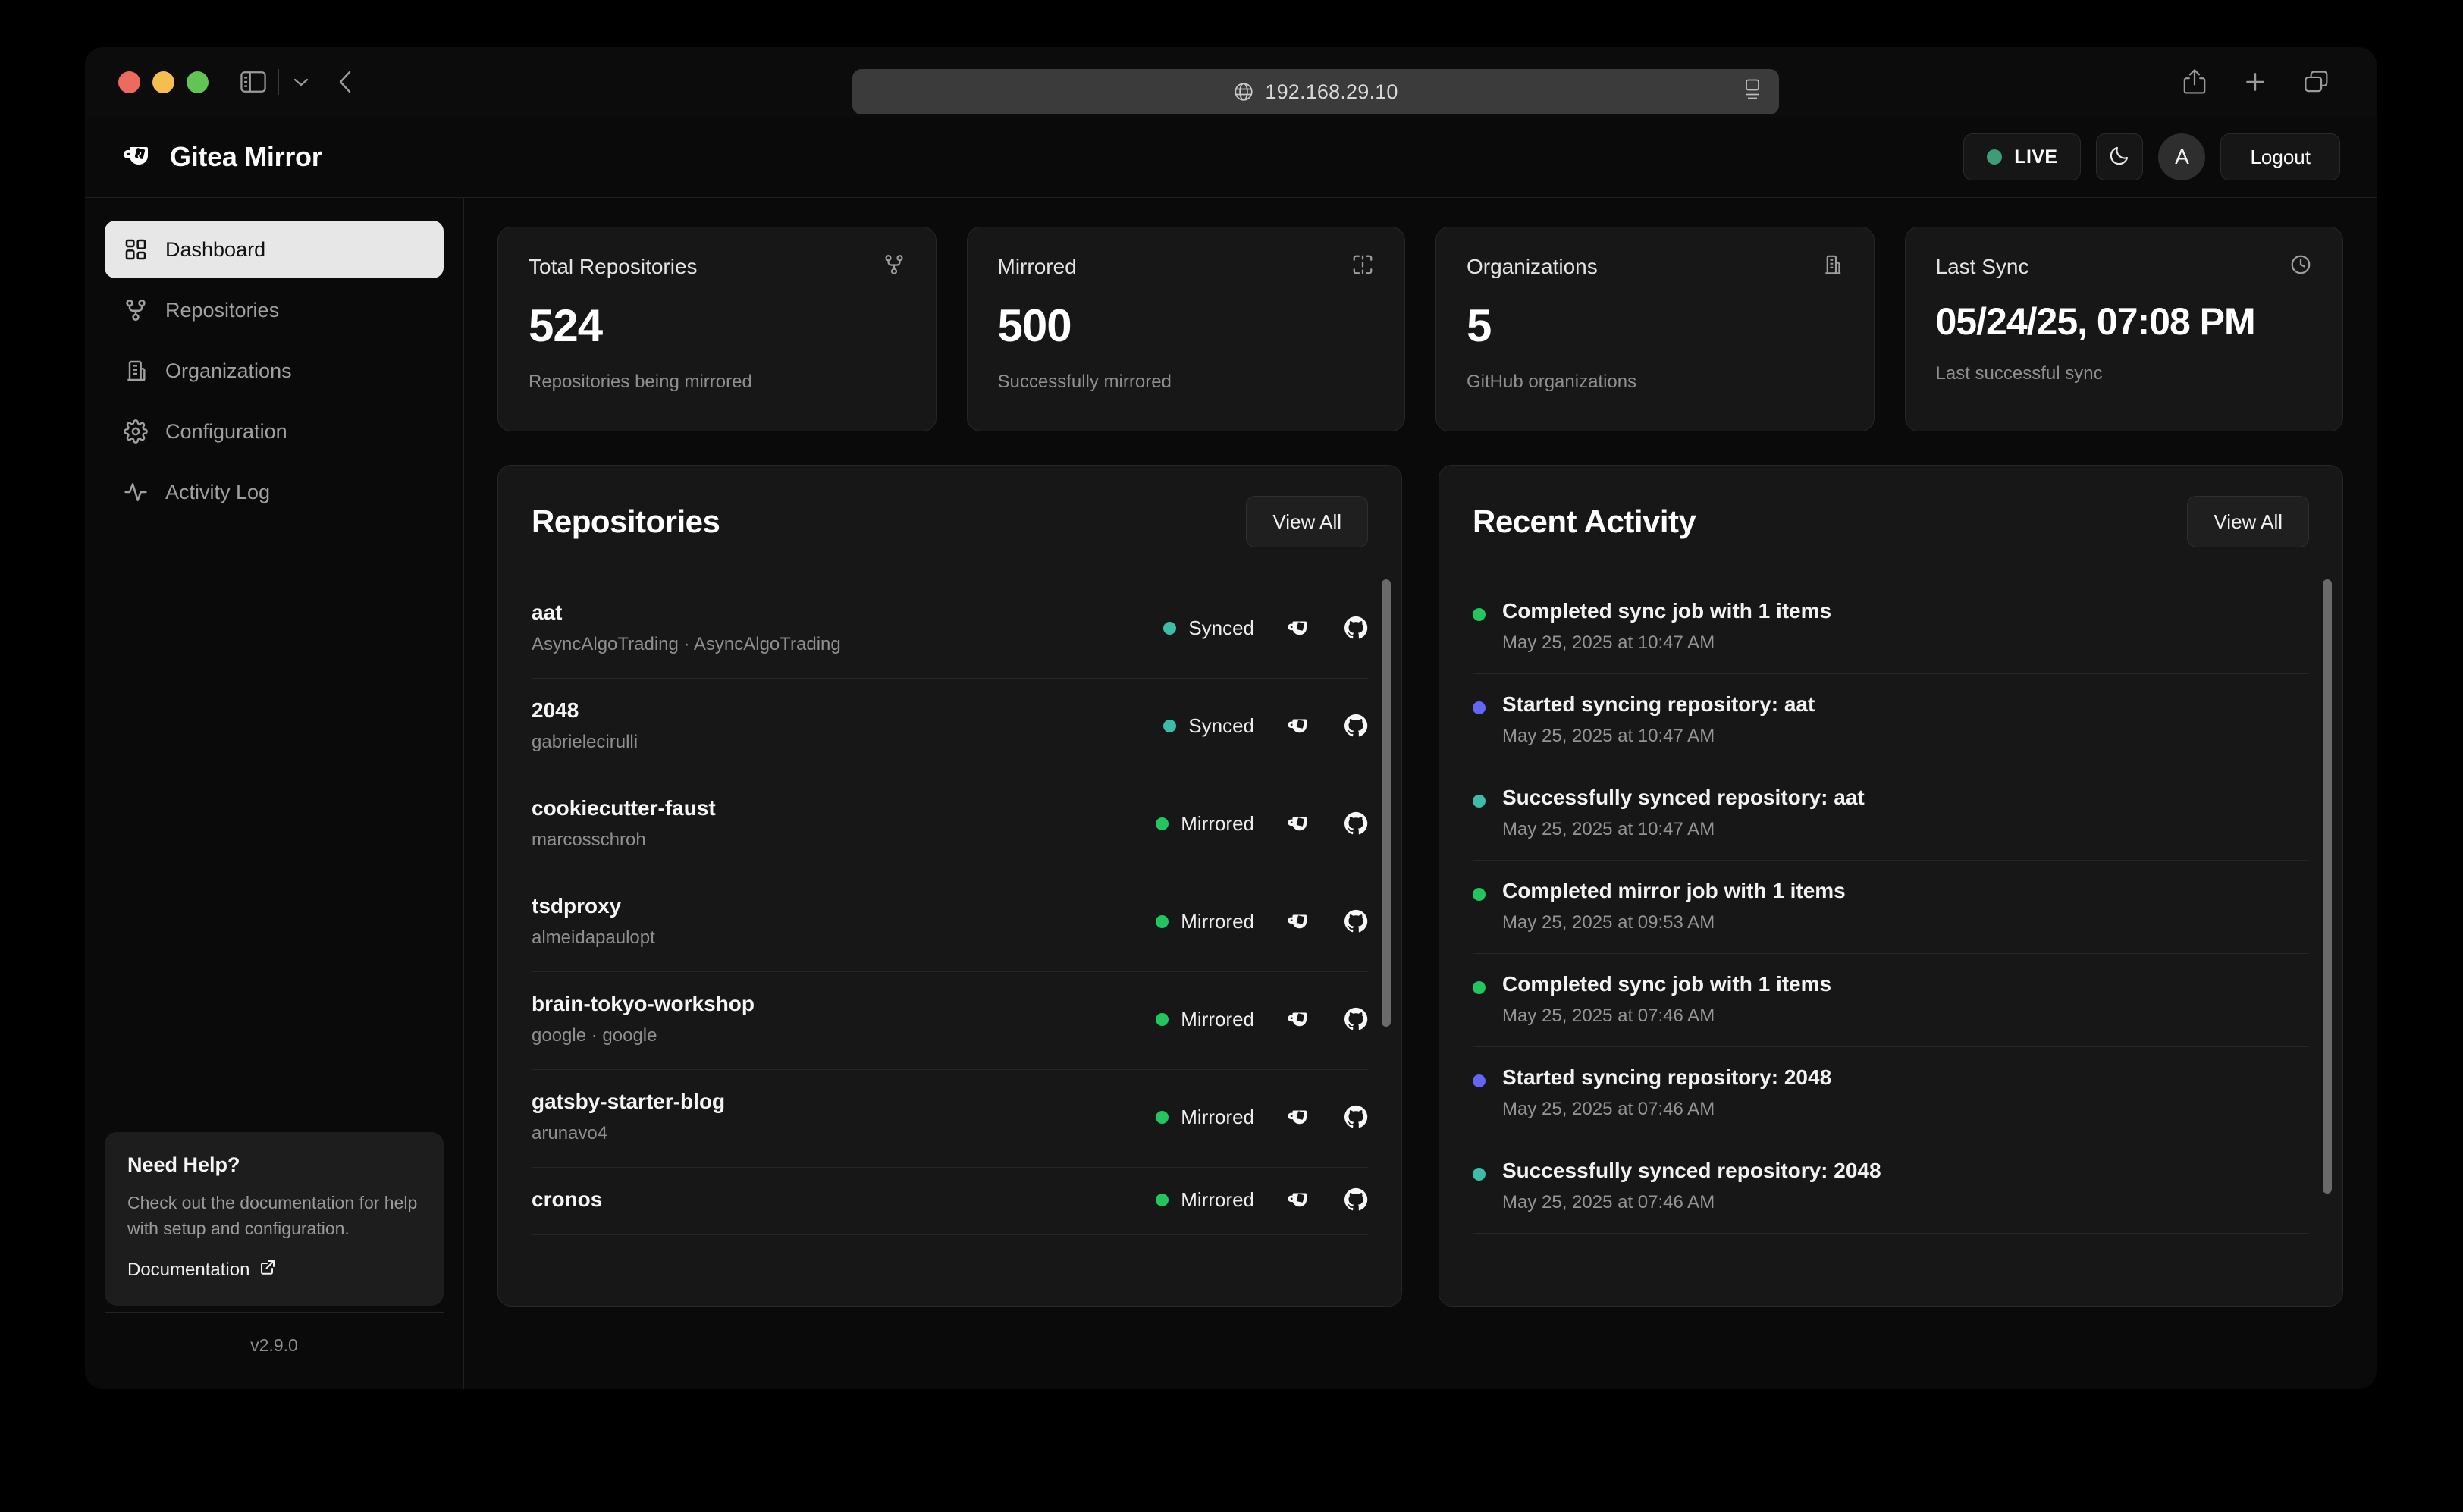 This screenshot has height=1512, width=2463. Describe the element at coordinates (1185, 329) in the screenshot. I see `stat-card-mirrored: Mirrored` at that location.